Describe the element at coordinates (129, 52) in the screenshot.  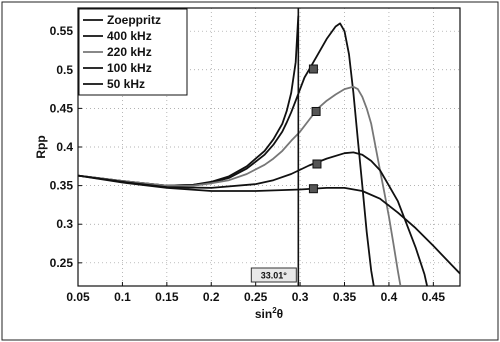
I see `legend-label: 220 kHz` at that location.